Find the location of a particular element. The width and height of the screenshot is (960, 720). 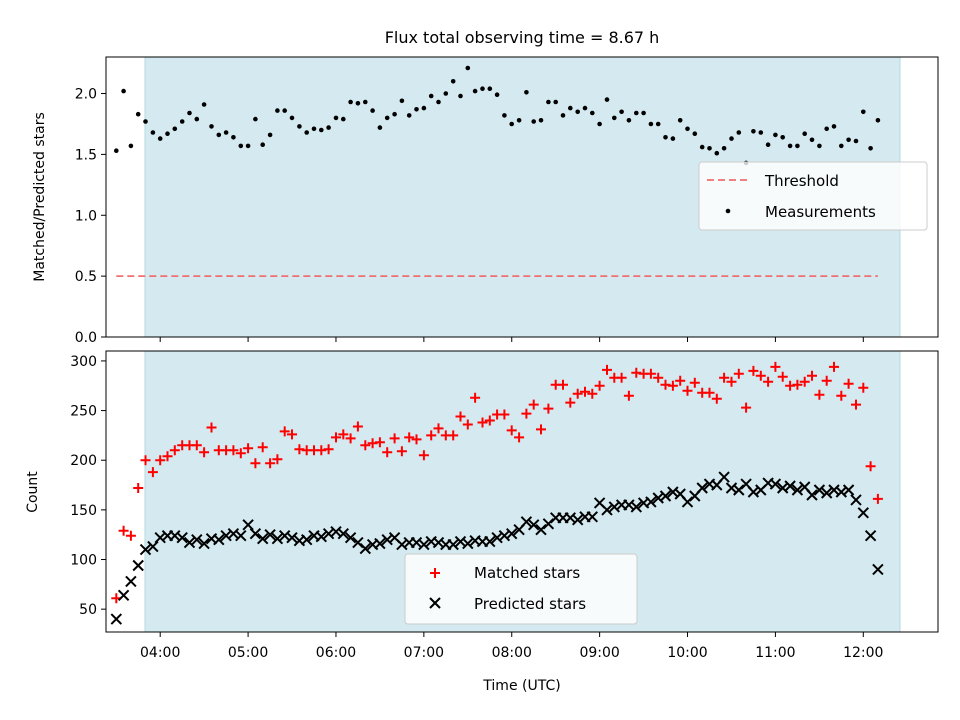

x-axis-label: Time (UTC) is located at coordinates (521, 686).